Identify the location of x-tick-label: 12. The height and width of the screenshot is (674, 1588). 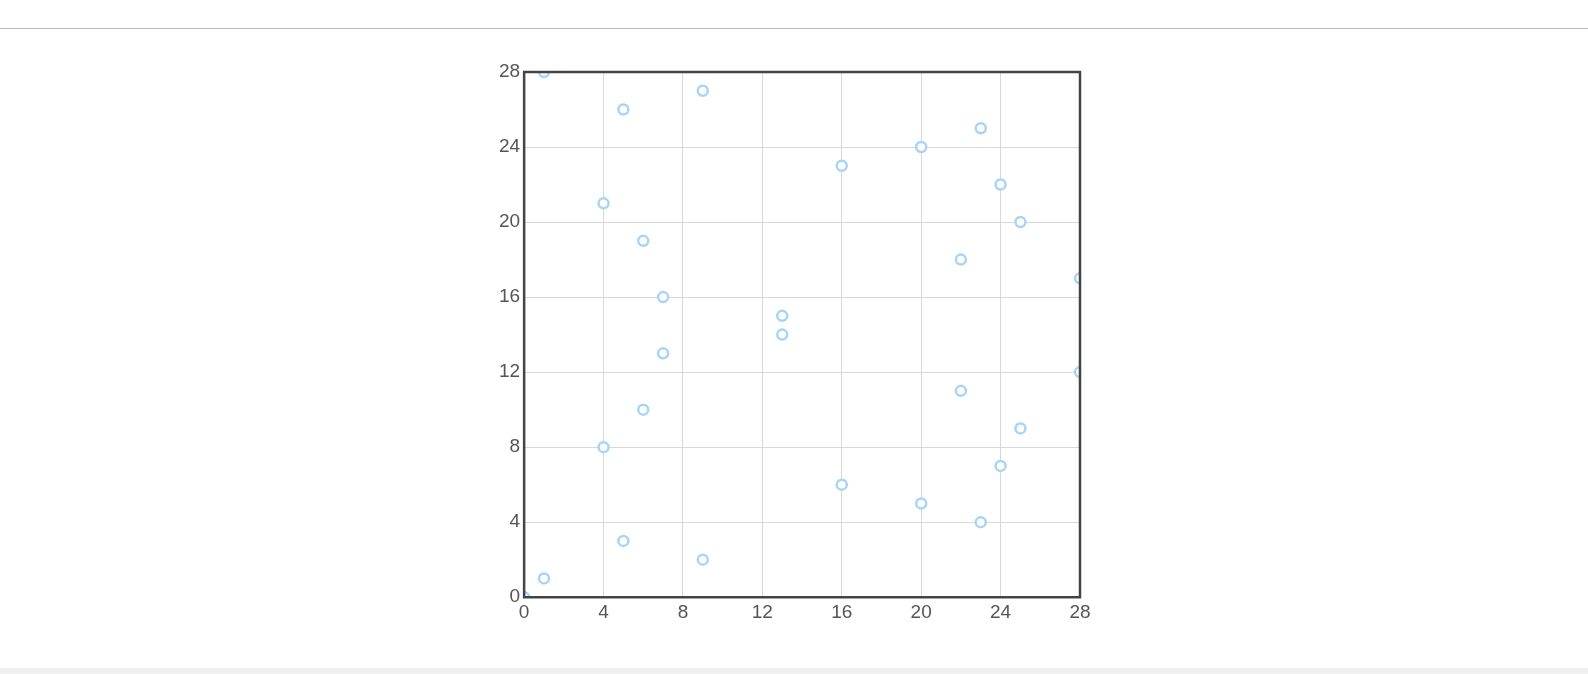
(762, 611).